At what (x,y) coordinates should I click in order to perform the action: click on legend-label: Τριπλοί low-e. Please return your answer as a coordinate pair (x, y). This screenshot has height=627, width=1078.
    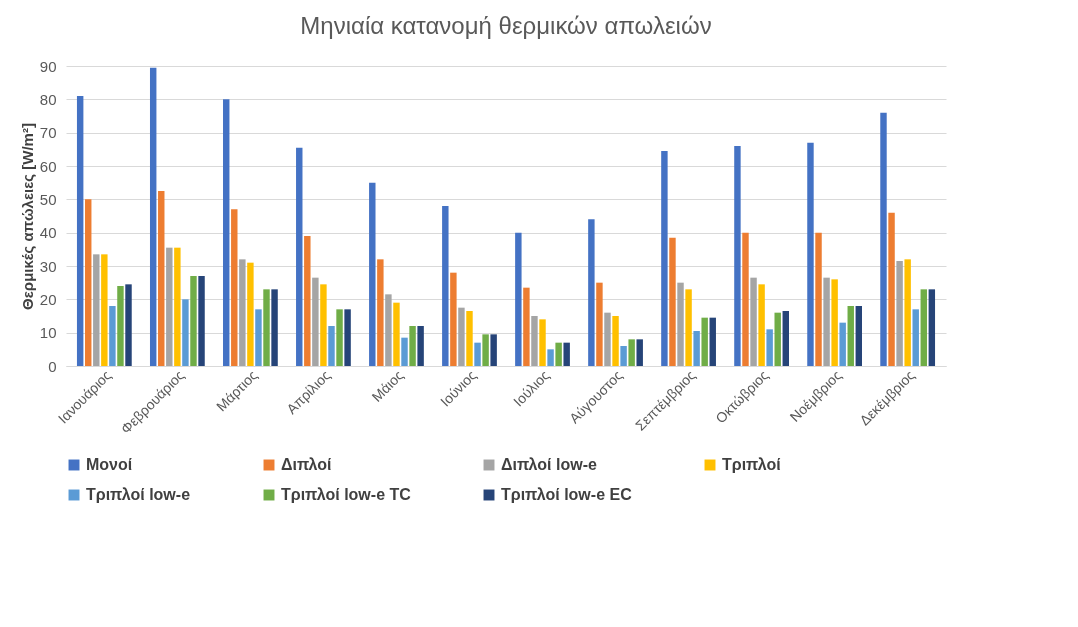
    Looking at the image, I should click on (138, 494).